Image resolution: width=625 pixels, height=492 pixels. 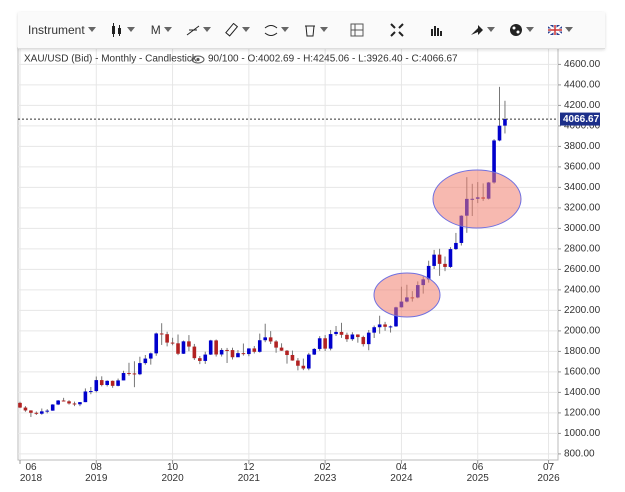 What do you see at coordinates (582, 105) in the screenshot?
I see `y-tick-label: 4200.00` at bounding box center [582, 105].